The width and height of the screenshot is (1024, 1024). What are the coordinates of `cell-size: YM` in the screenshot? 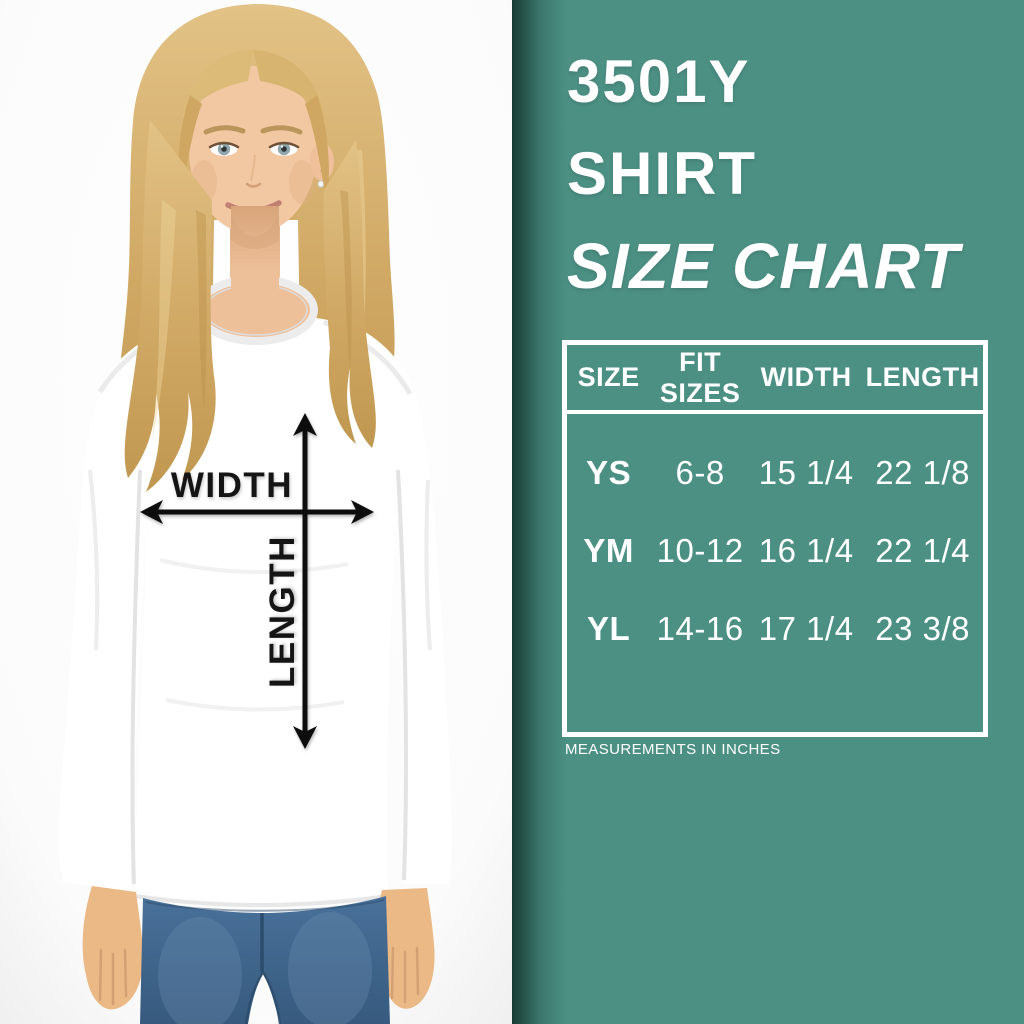 It's located at (608, 550).